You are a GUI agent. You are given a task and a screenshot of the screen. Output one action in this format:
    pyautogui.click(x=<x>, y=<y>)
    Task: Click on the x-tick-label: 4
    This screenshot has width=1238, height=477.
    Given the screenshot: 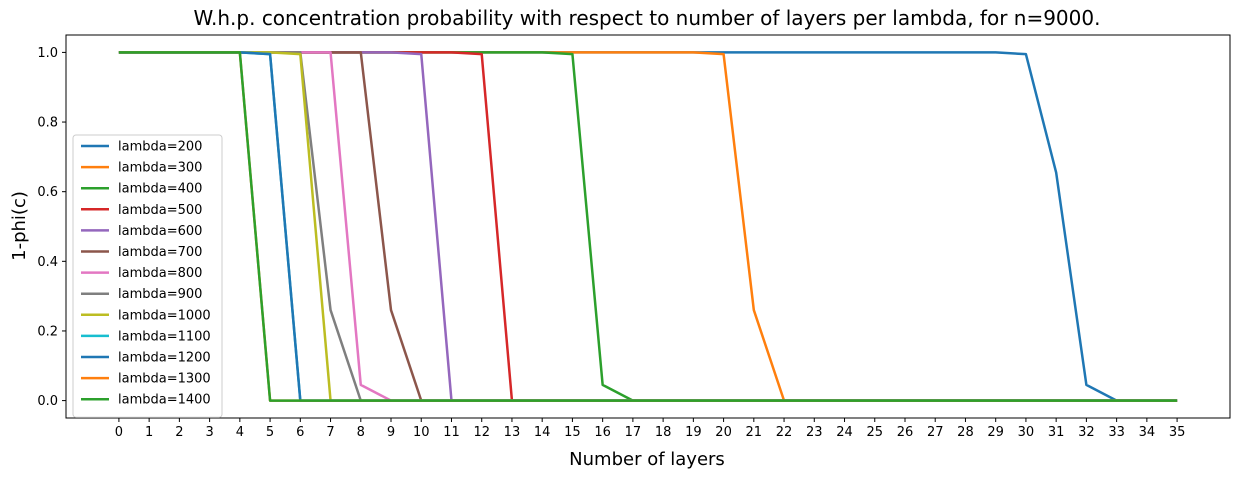 What is the action you would take?
    pyautogui.click(x=240, y=432)
    